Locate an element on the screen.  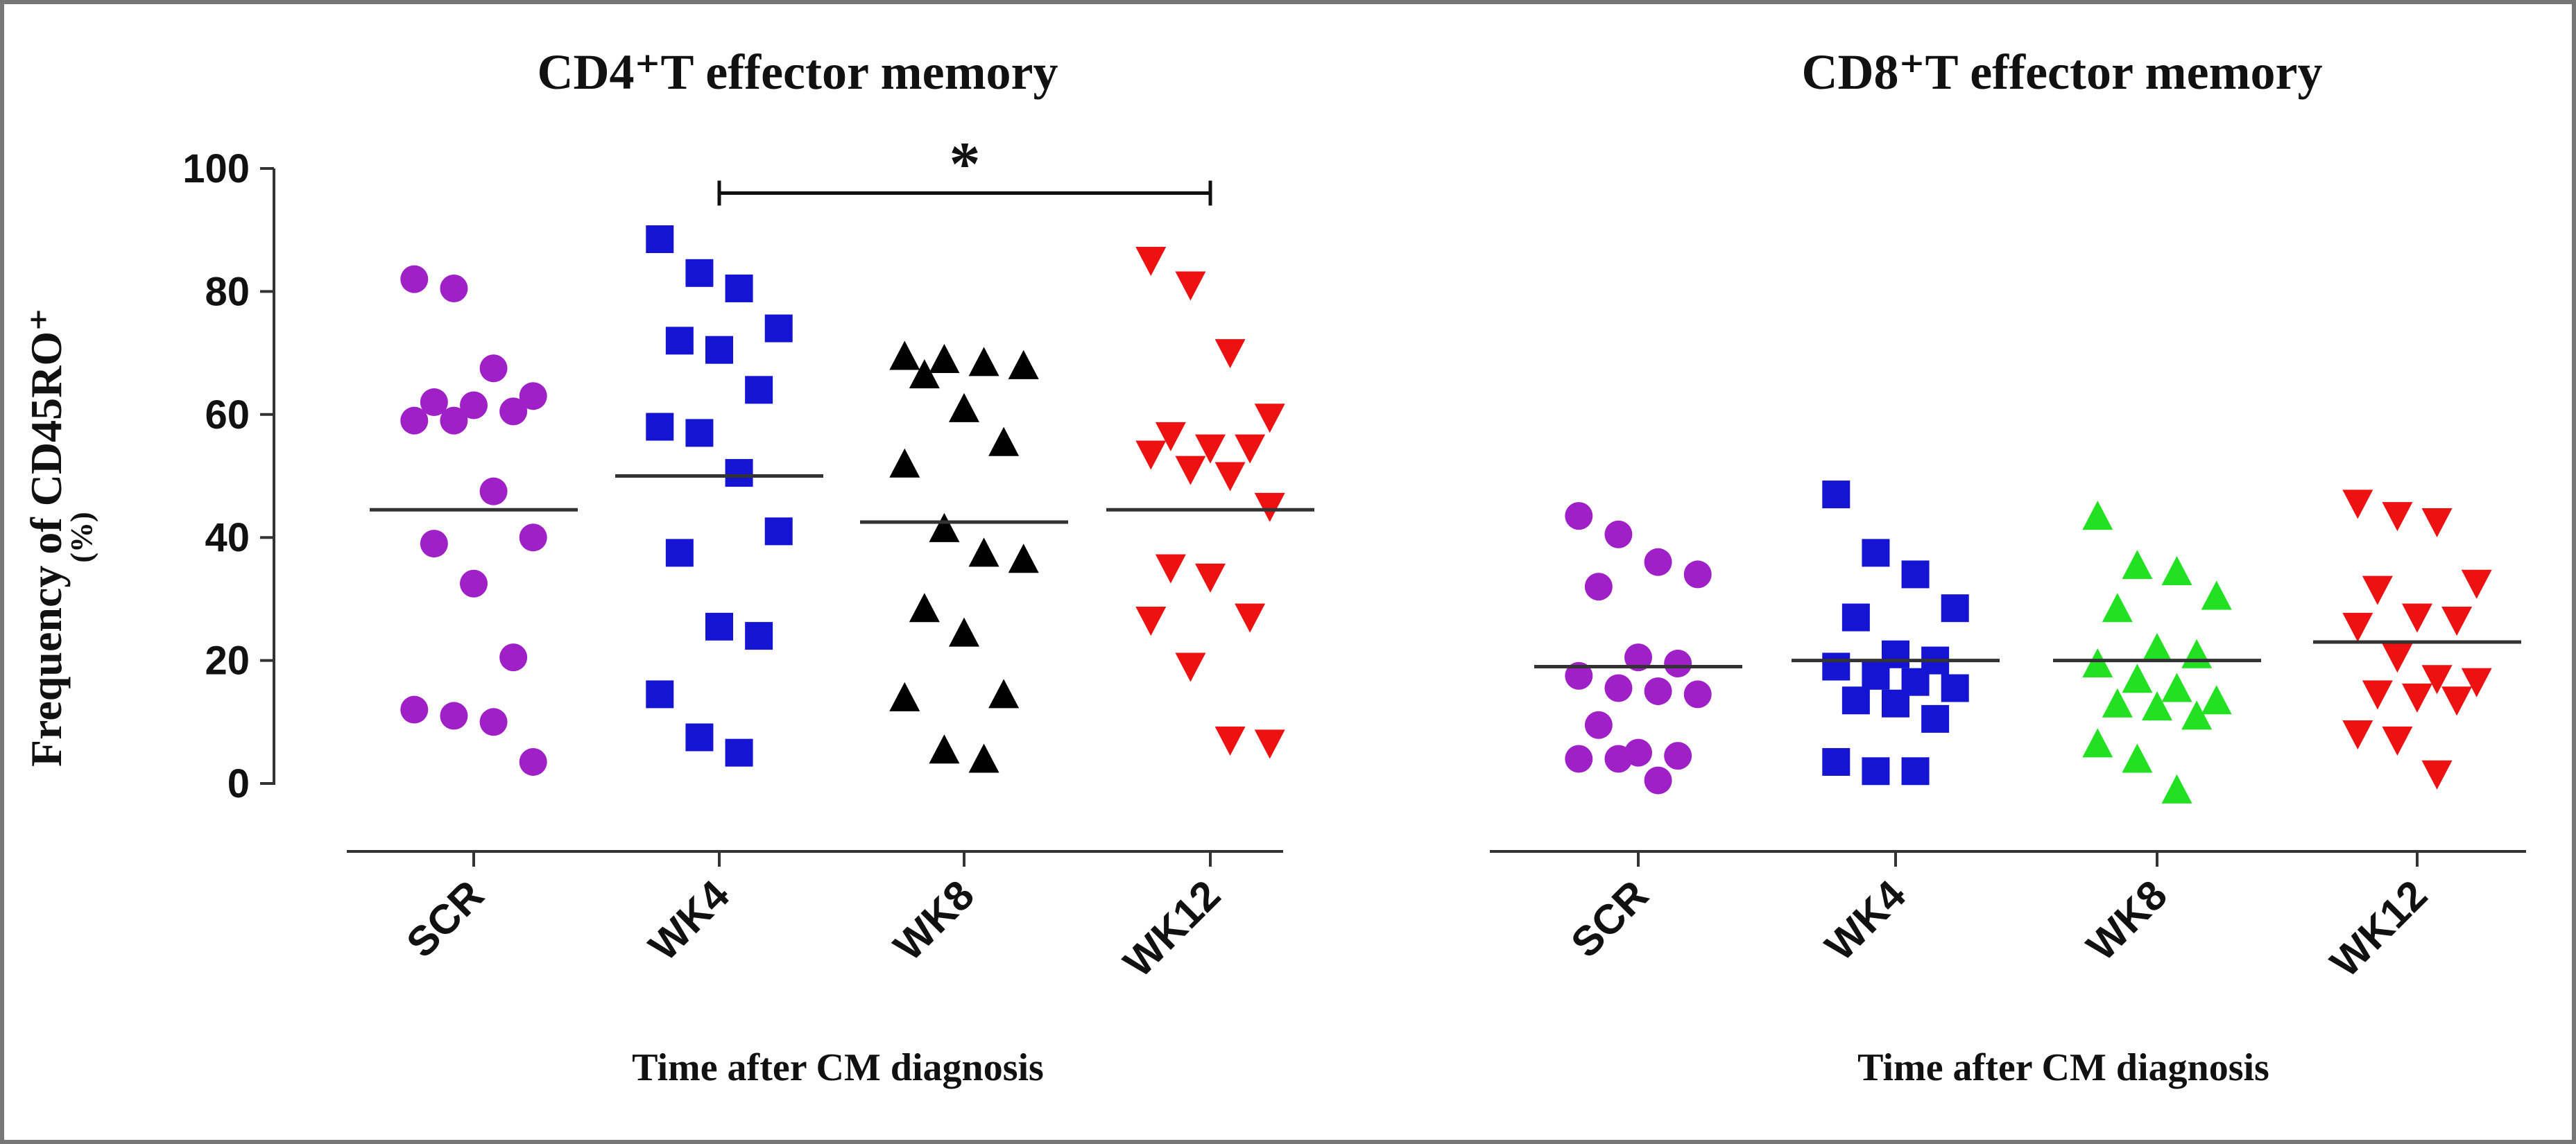
y-tick-label: 100 is located at coordinates (216, 168).